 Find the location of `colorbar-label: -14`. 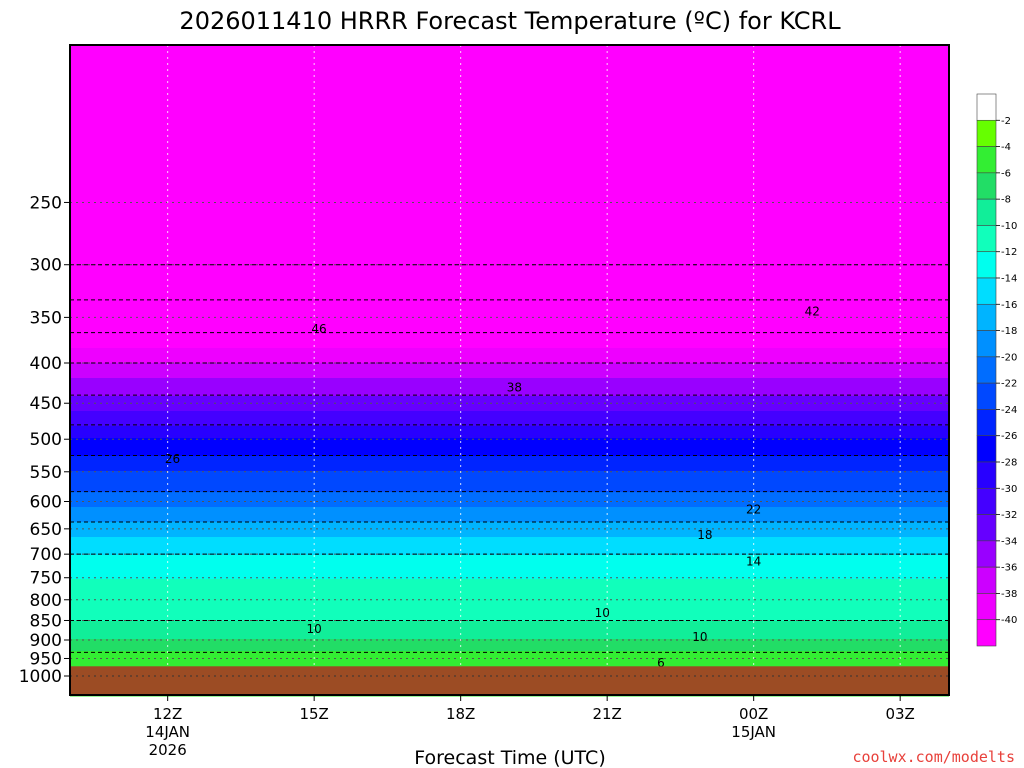

colorbar-label: -14 is located at coordinates (1009, 279).